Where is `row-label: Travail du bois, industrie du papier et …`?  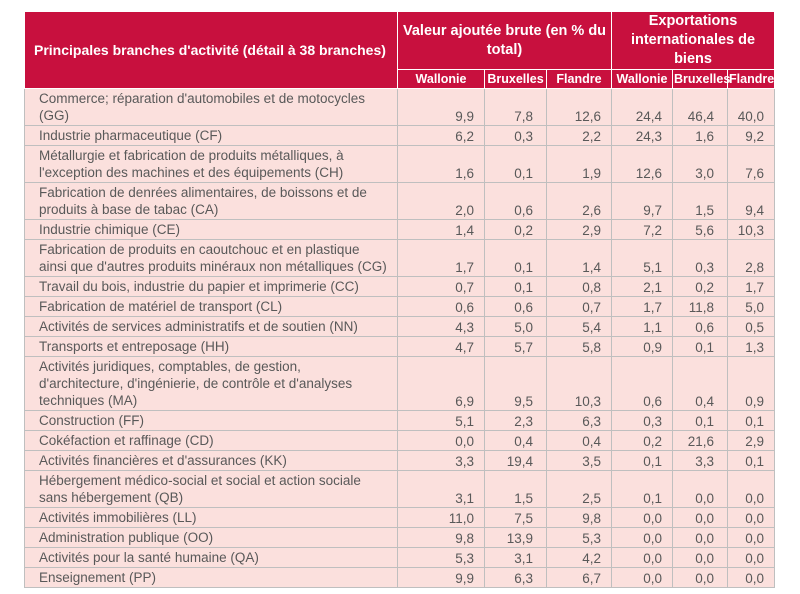 row-label: Travail du bois, industrie du papier et … is located at coordinates (211, 286).